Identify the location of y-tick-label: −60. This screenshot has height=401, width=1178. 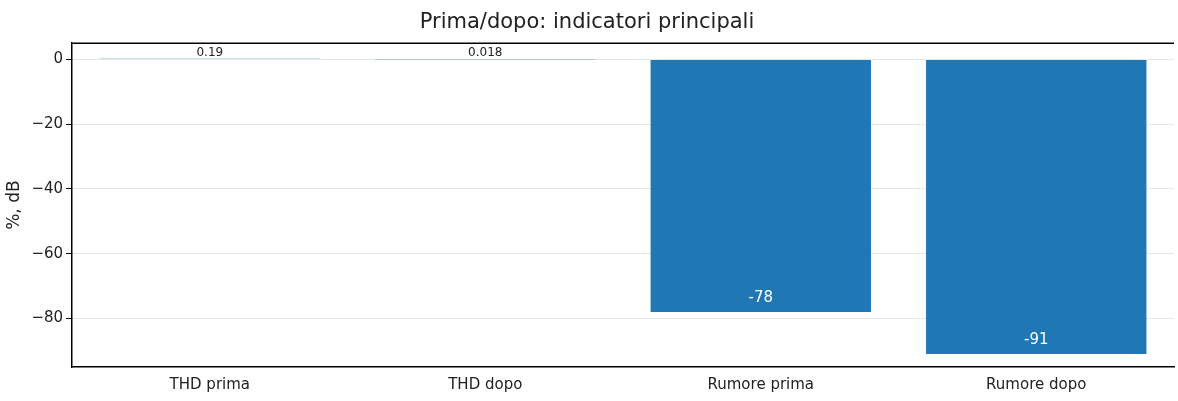
(47, 252).